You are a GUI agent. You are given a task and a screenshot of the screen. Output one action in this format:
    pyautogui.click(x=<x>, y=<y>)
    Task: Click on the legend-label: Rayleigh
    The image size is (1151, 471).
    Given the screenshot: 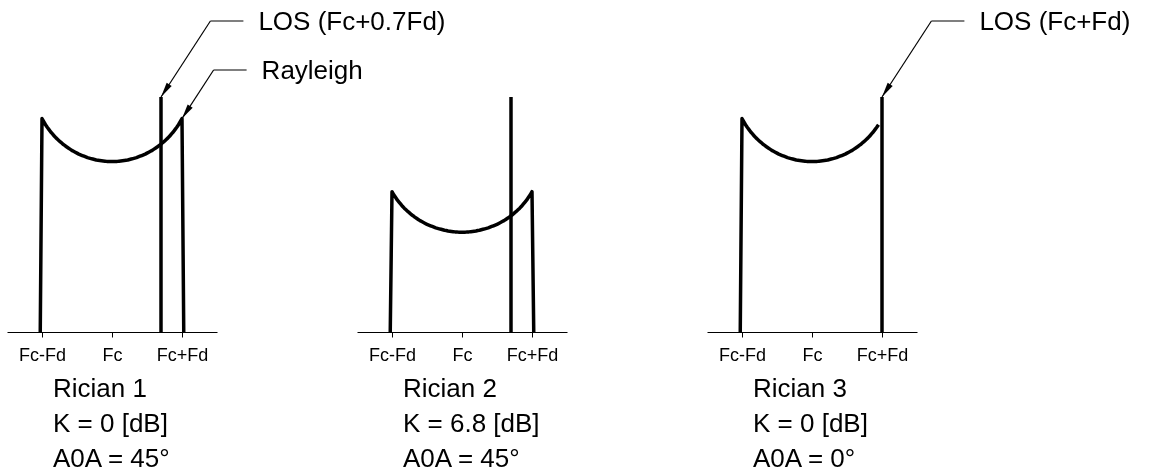 What is the action you would take?
    pyautogui.click(x=312, y=70)
    